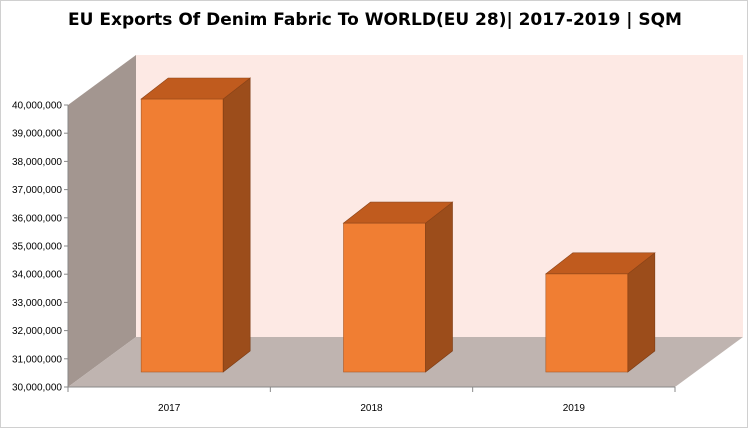 The width and height of the screenshot is (750, 430). I want to click on bar-2018, so click(398, 287).